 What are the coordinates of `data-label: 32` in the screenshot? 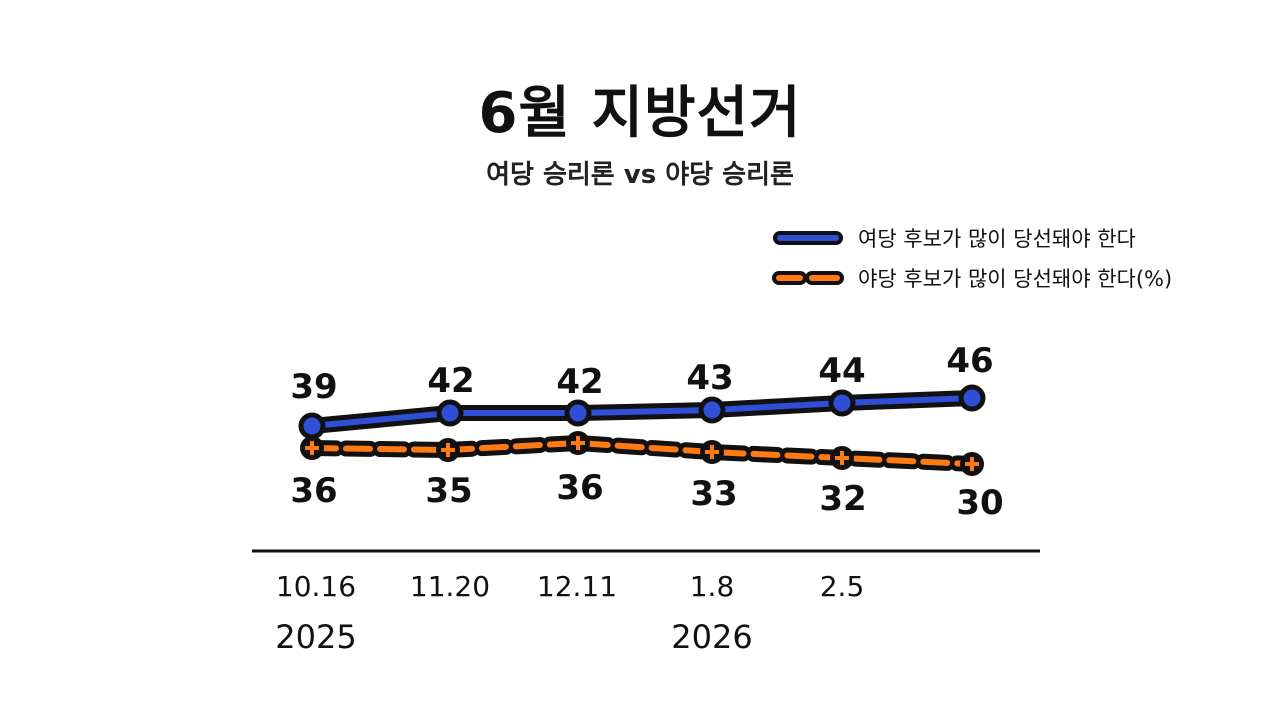 It's located at (842, 499).